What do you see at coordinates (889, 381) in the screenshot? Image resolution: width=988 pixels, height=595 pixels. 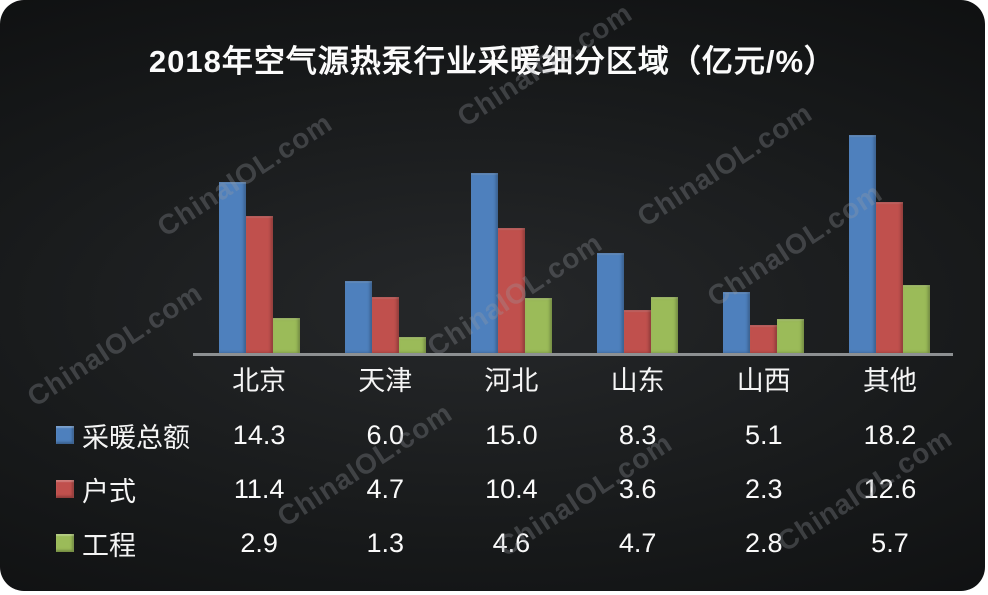 I see `category-label: 其他` at bounding box center [889, 381].